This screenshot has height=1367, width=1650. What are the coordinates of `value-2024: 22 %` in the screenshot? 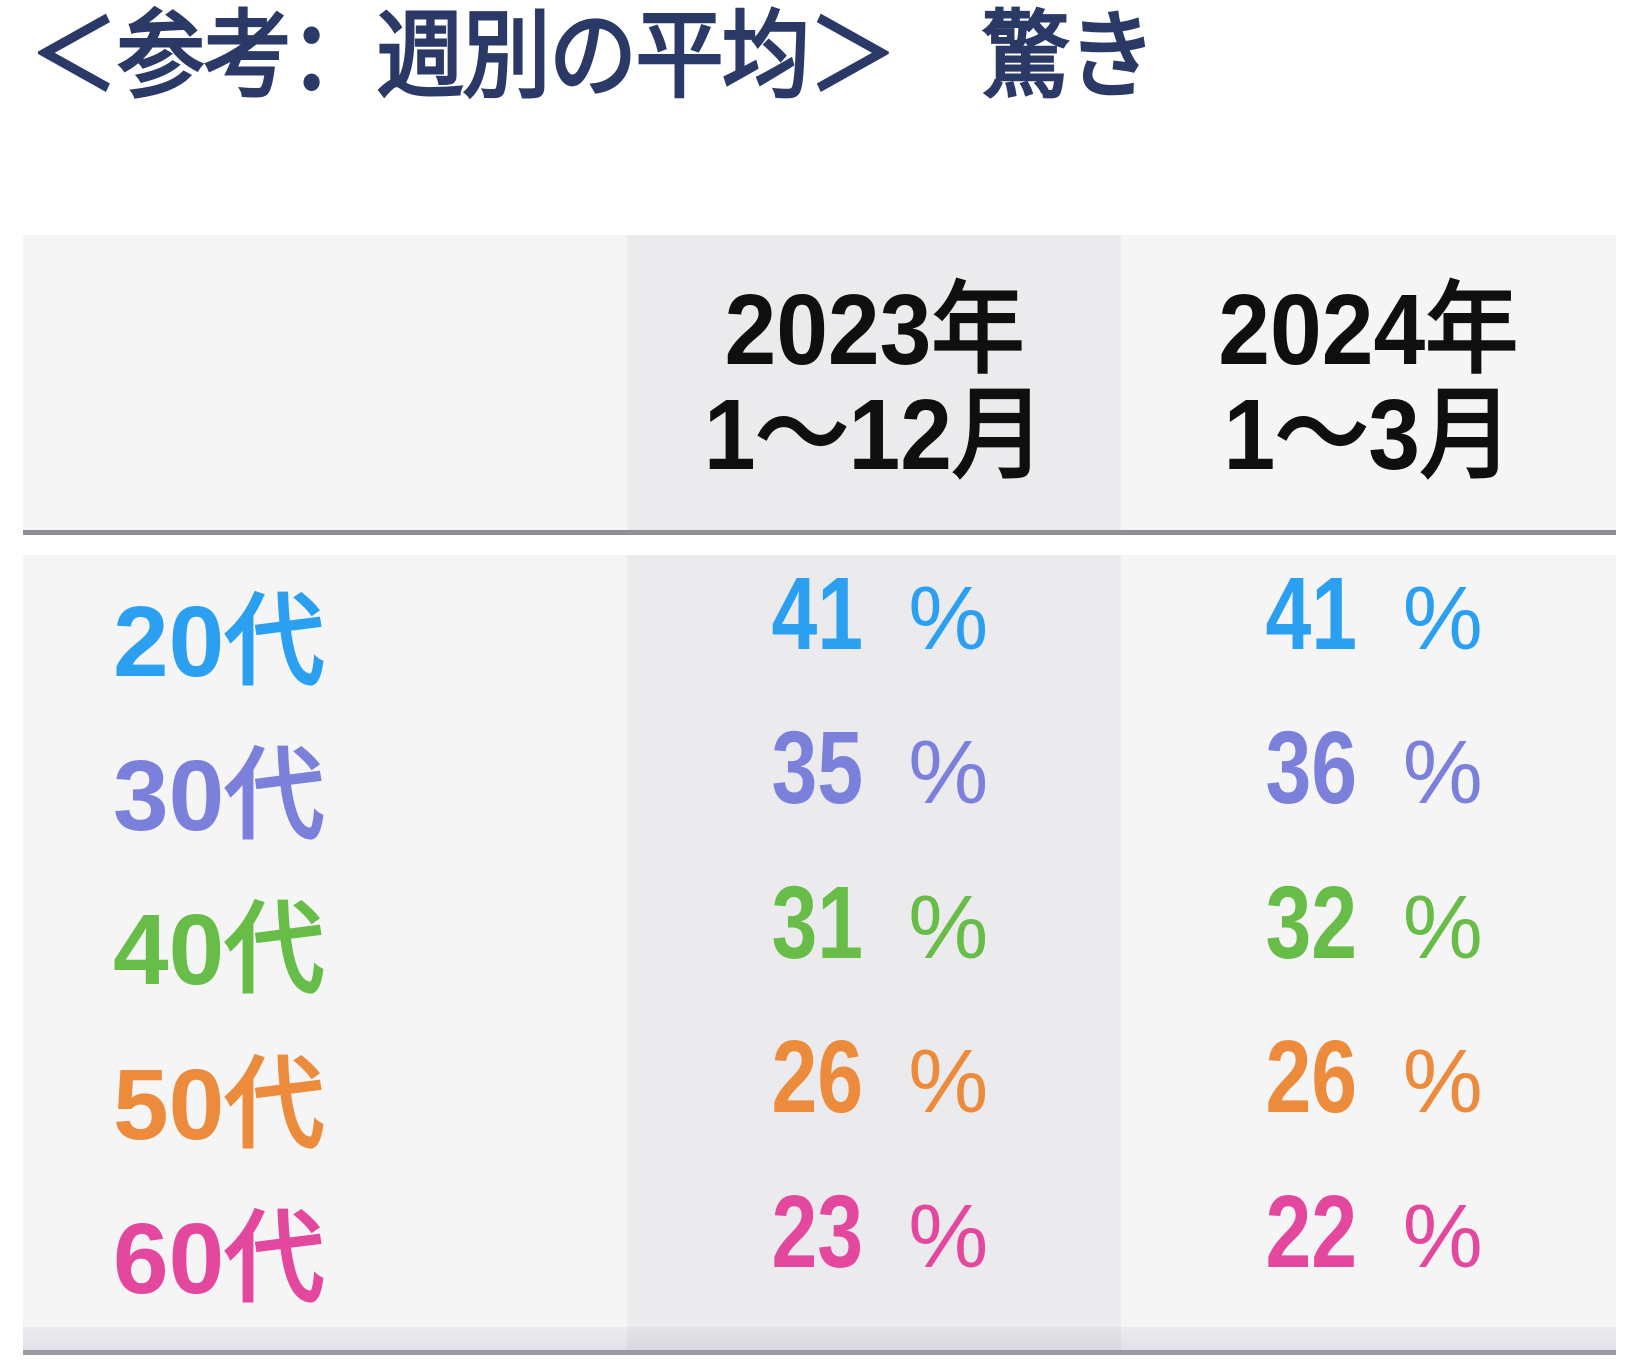 It's located at (1368, 1249).